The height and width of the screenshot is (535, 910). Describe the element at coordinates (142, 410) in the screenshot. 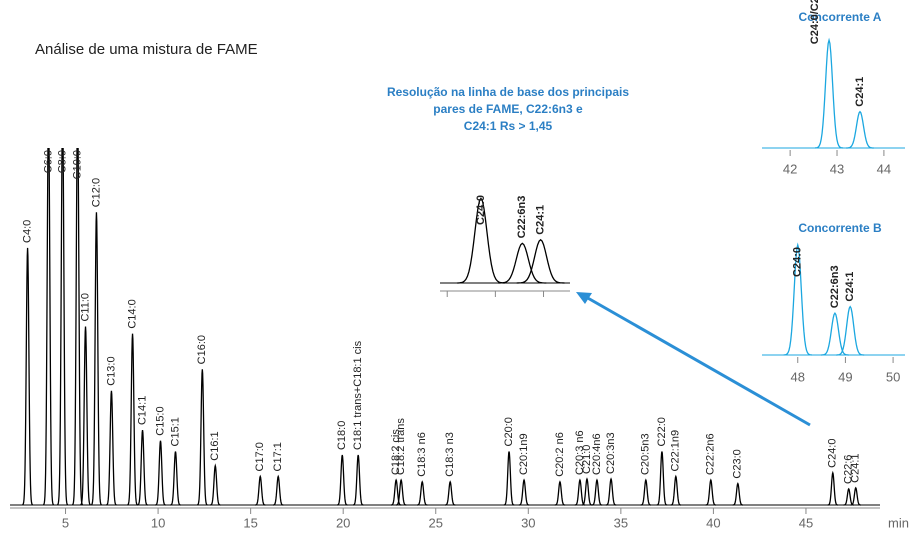

I see `peak-label: C14:1` at that location.